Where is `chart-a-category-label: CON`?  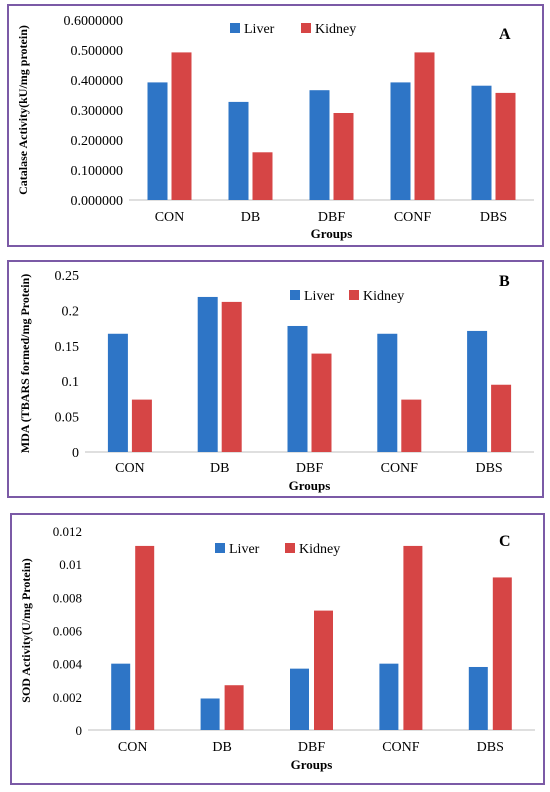 chart-a-category-label: CON is located at coordinates (170, 217).